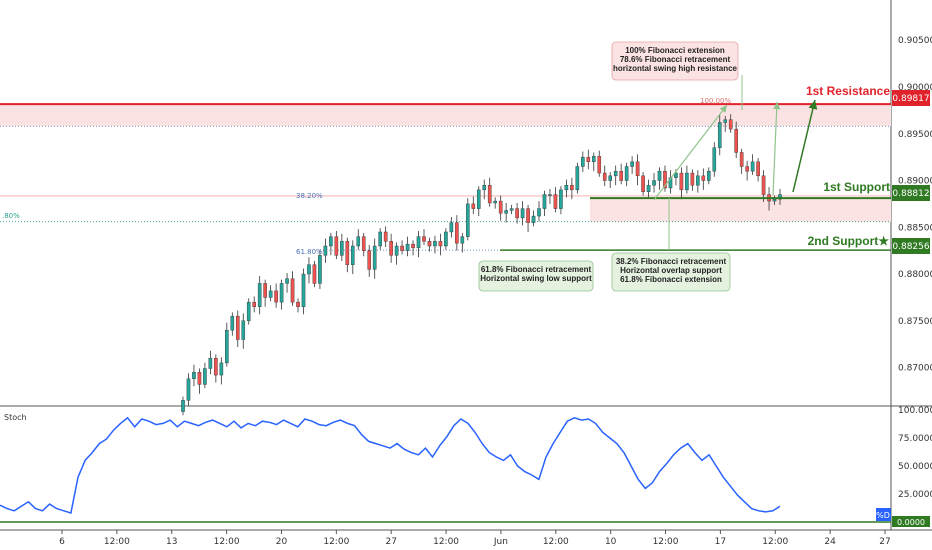 This screenshot has width=932, height=550. What do you see at coordinates (62, 542) in the screenshot?
I see `time-tick-label: 6` at bounding box center [62, 542].